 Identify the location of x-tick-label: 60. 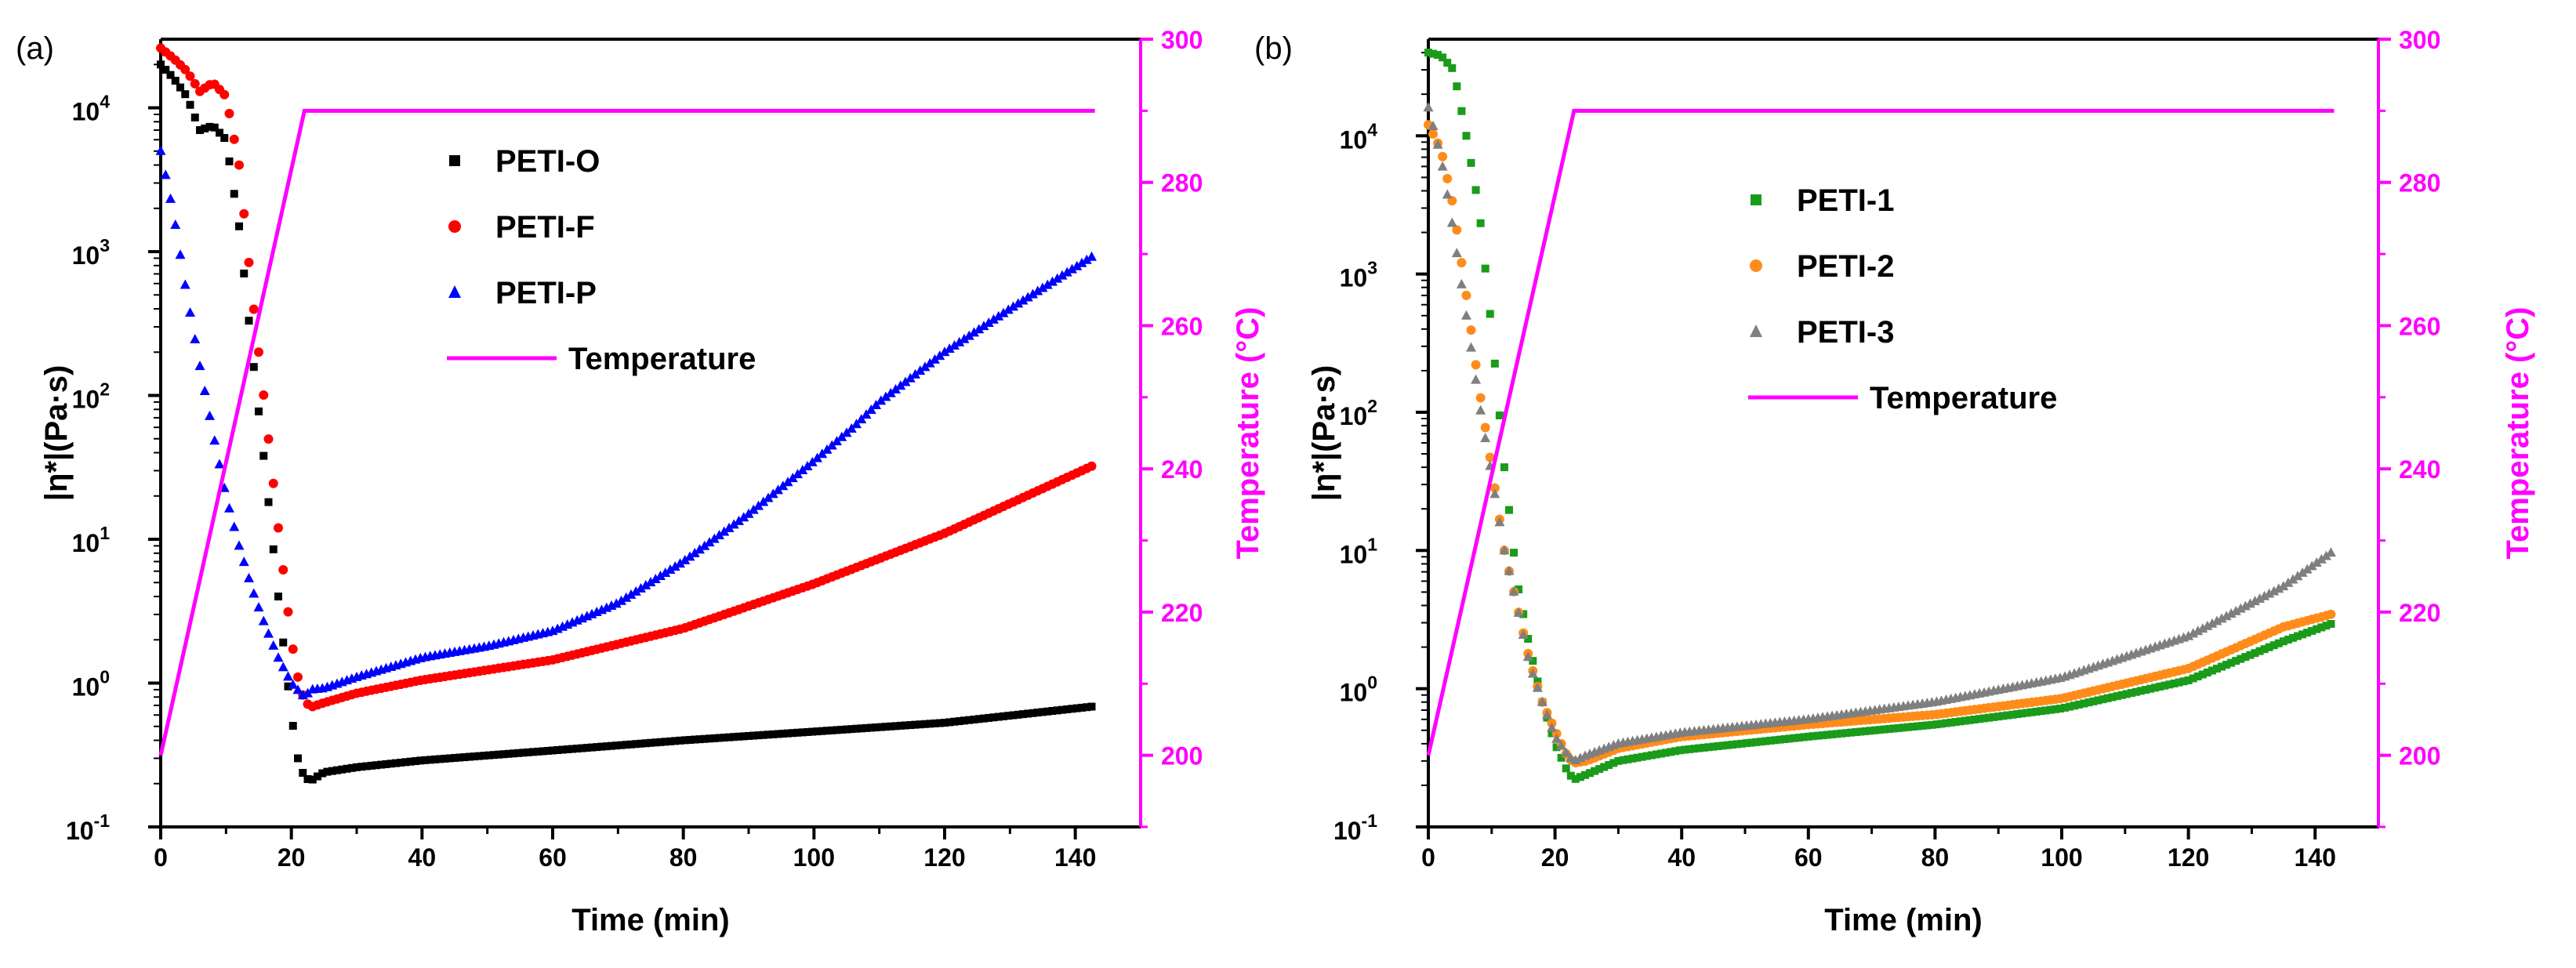
(553, 858).